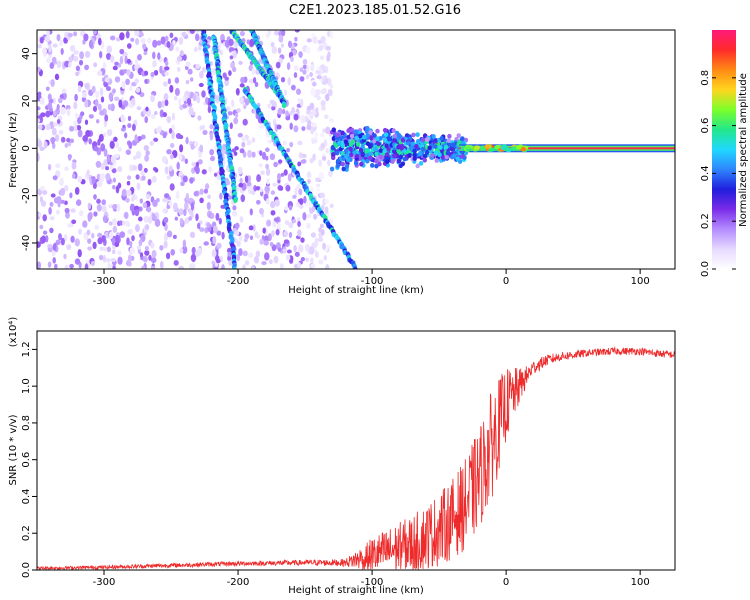  Describe the element at coordinates (467, 147) in the screenshot. I see `carrier-cell` at that location.